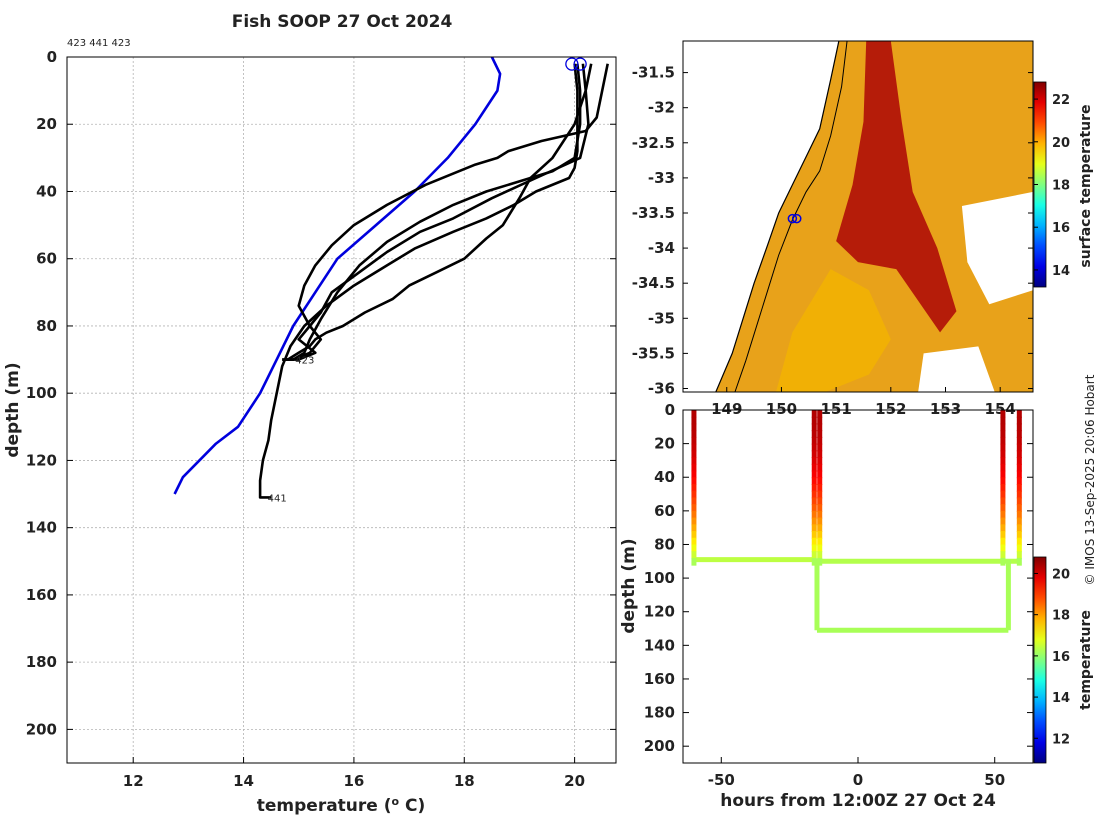 Image resolution: width=1100 pixels, height=820 pixels. Describe the element at coordinates (653, 73) in the screenshot. I see `map-y-tick-label: -31.5` at that location.